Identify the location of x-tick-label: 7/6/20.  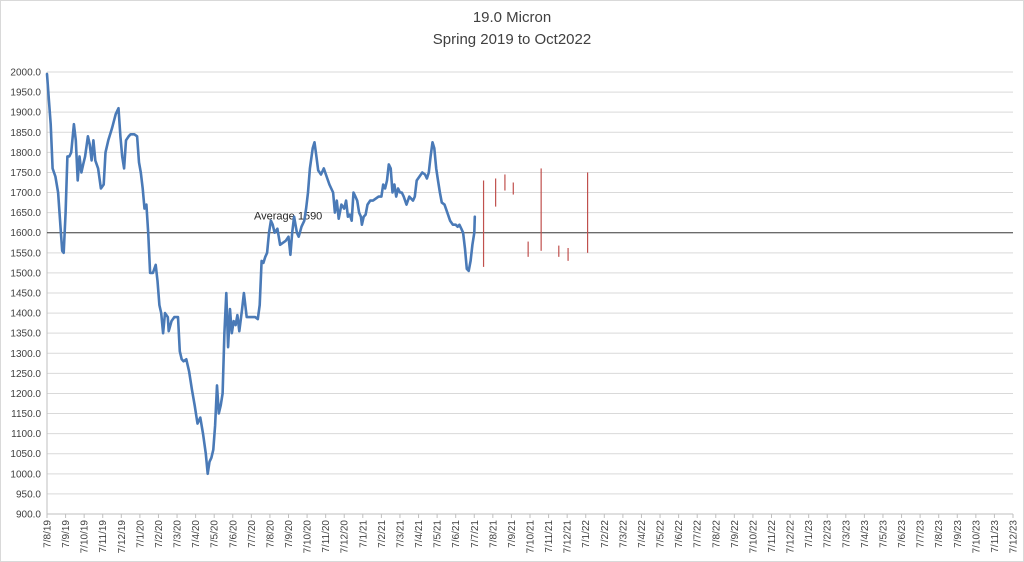
(233, 534).